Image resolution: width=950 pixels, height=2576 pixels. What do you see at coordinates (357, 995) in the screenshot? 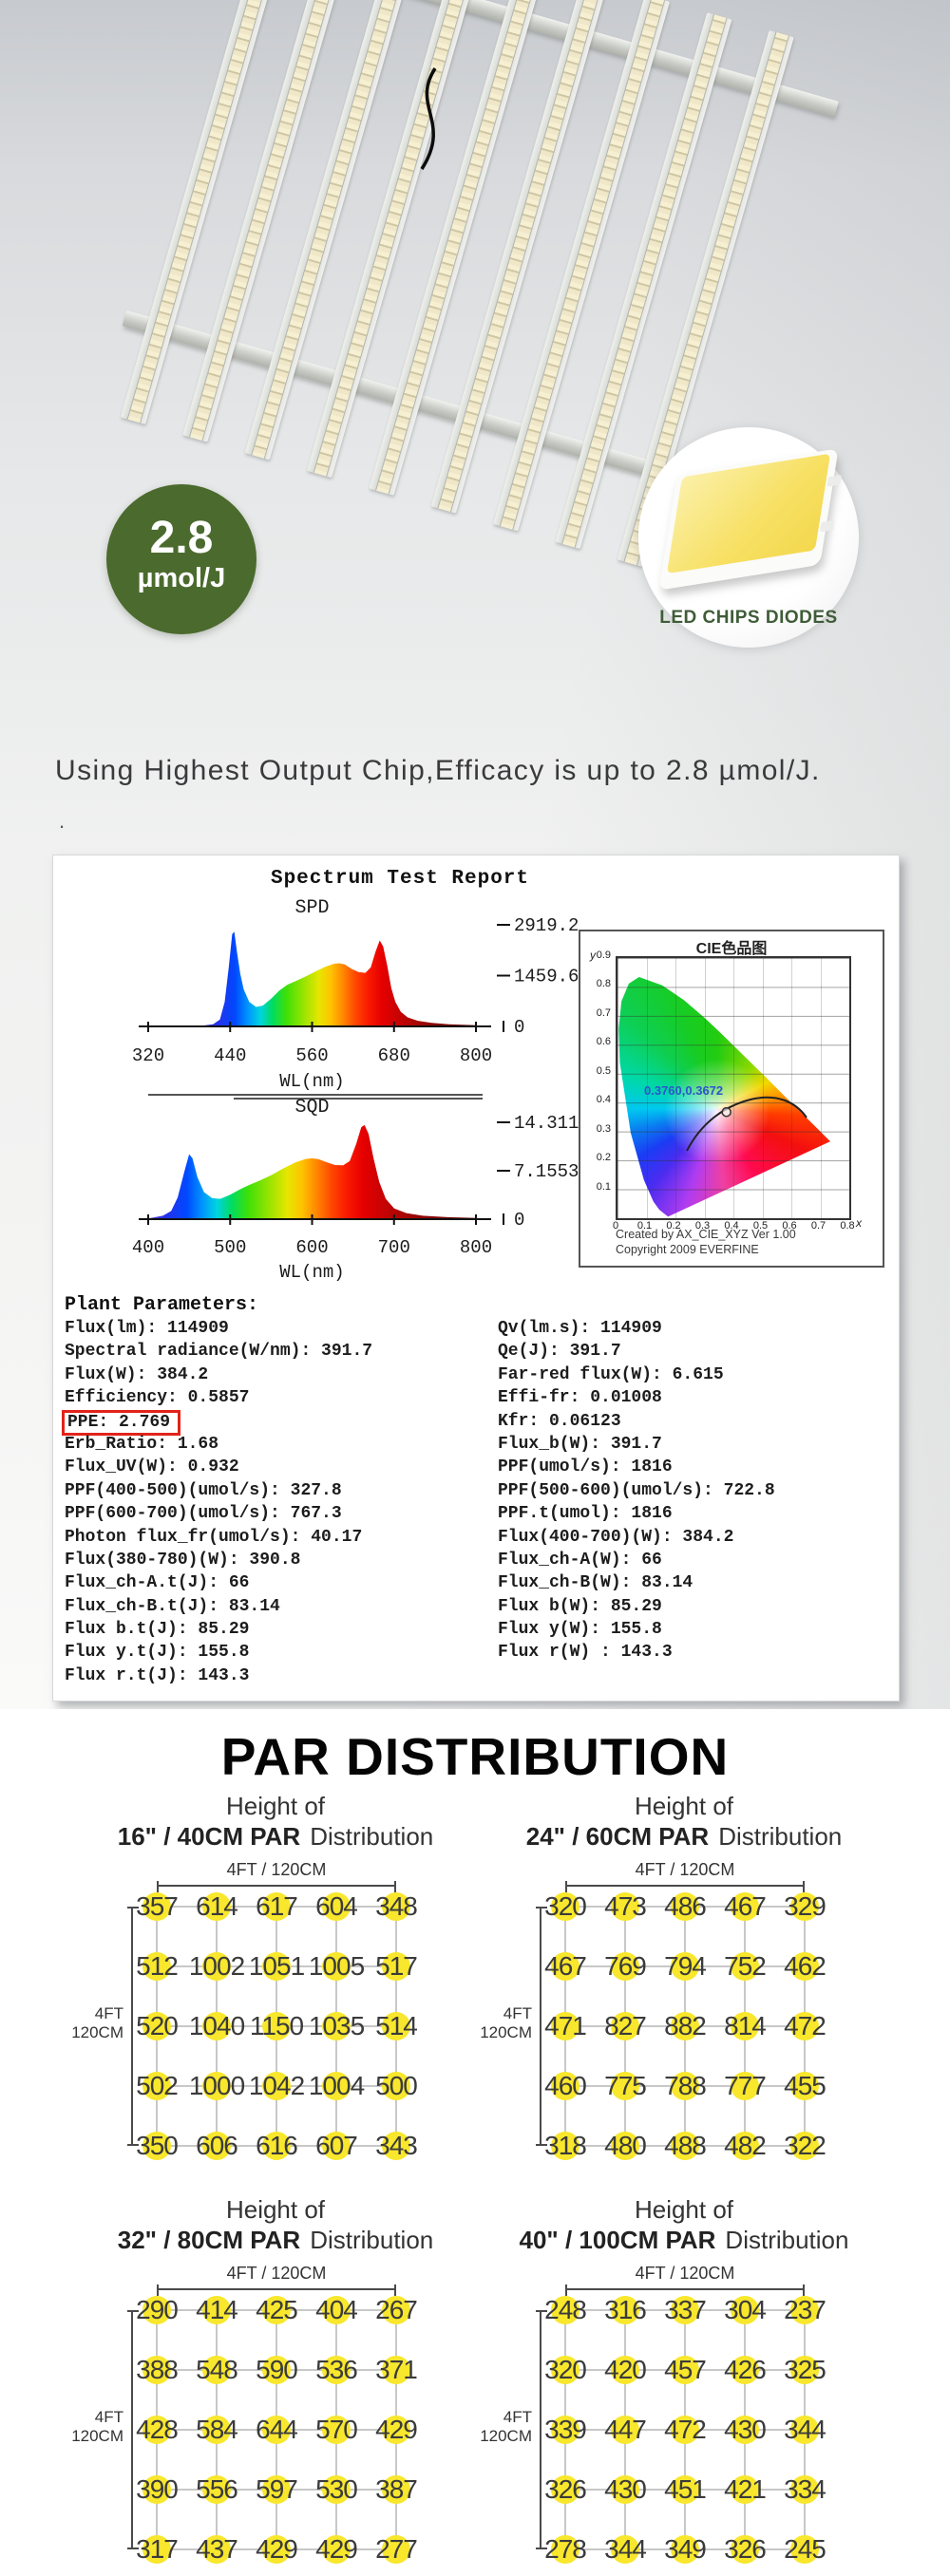
I see `spd-chart: 320 440 560 680 800 2919.2 1459.6 0 SPD WL(nm)` at bounding box center [357, 995].